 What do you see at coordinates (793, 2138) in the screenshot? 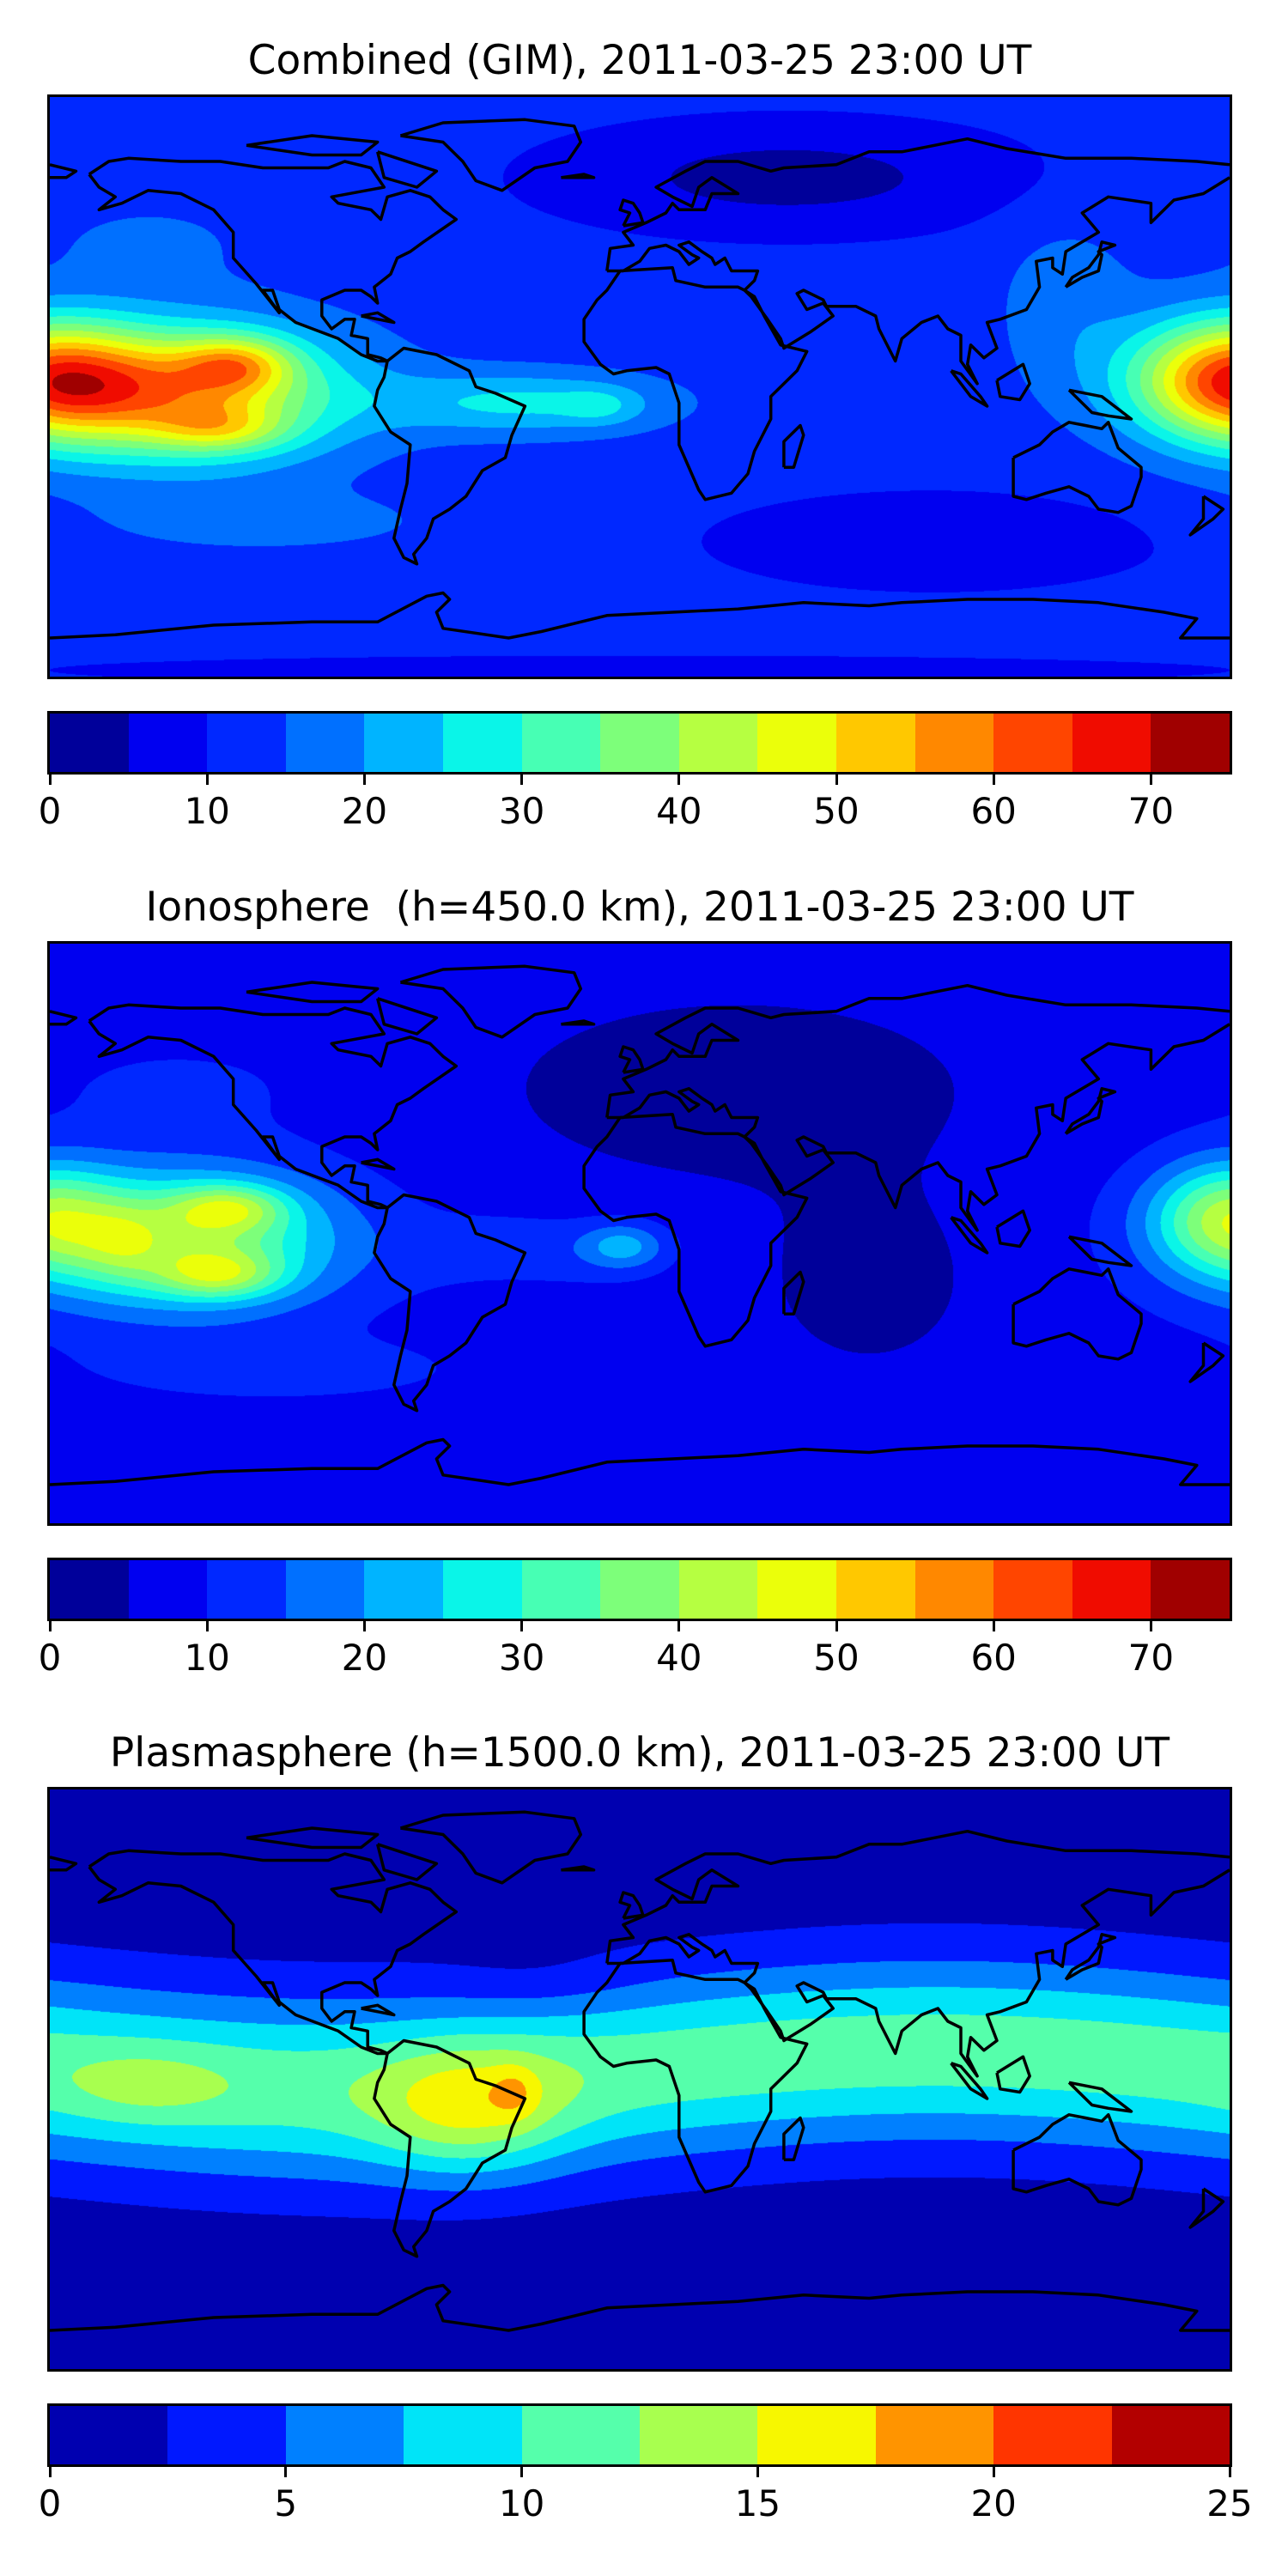
I see `coastline-madagascar` at bounding box center [793, 2138].